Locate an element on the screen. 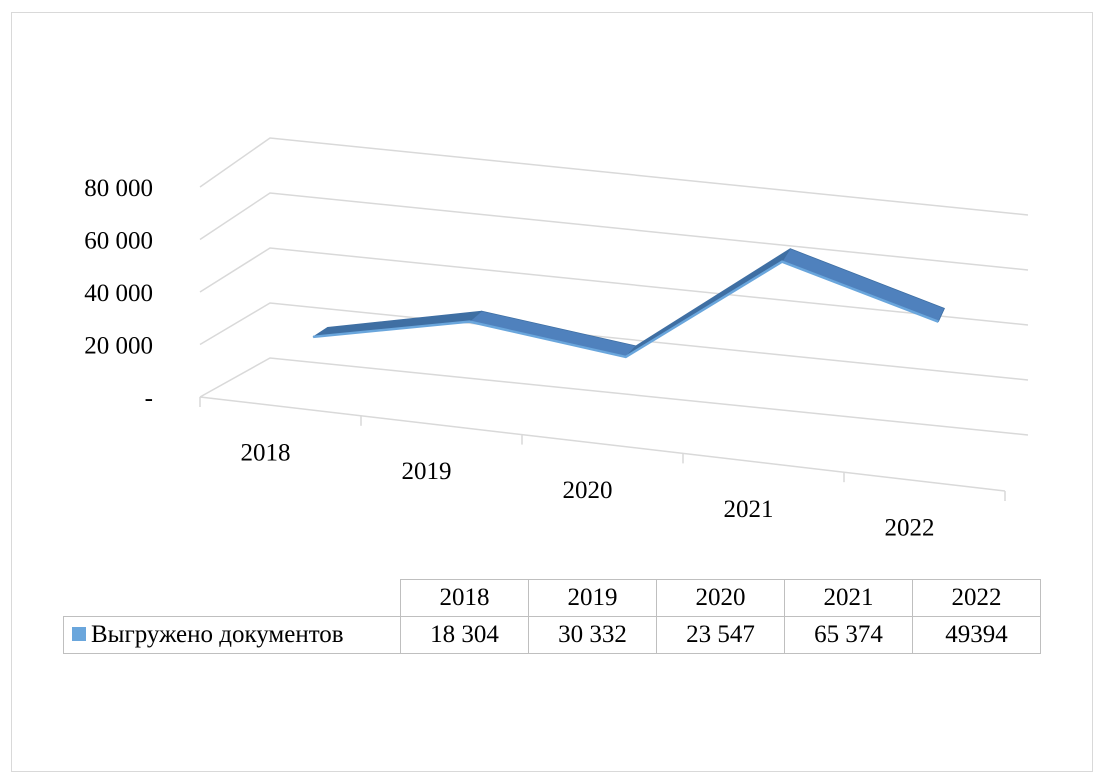 Image resolution: width=1107 pixels, height=772 pixels. legend-entry: Выгружено документов is located at coordinates (232, 635).